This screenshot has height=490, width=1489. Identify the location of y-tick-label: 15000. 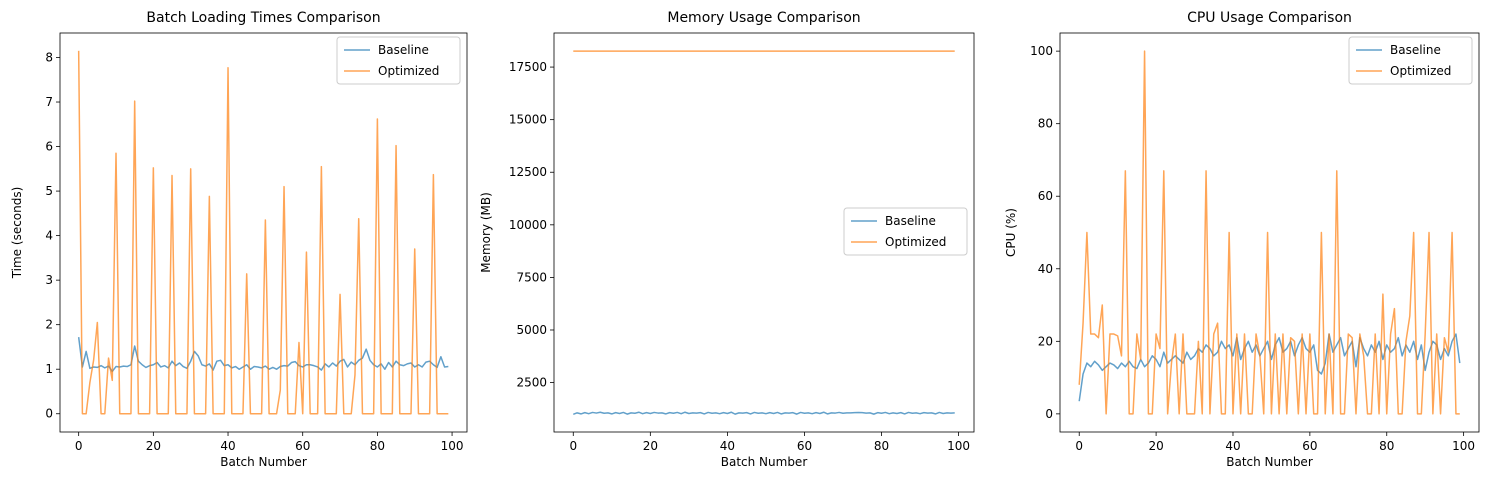
(528, 120).